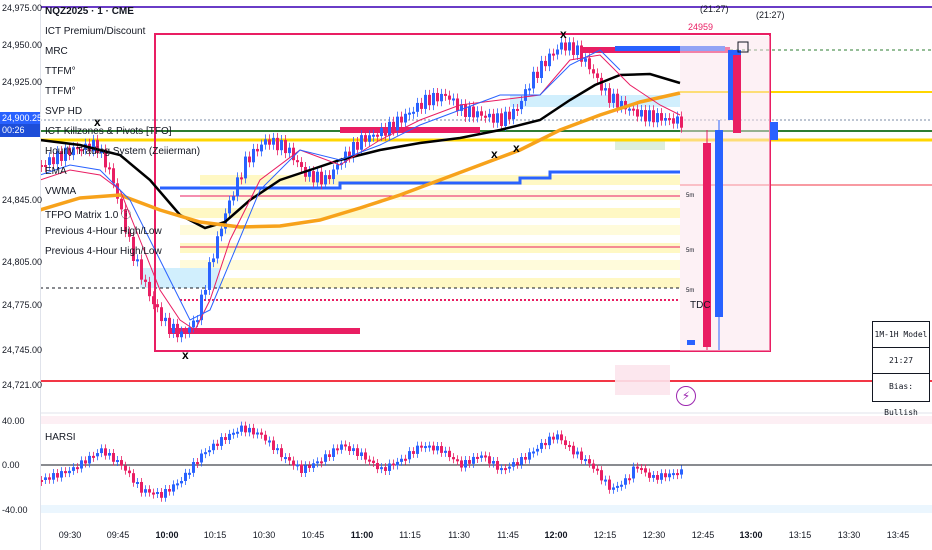  Describe the element at coordinates (22, 385) in the screenshot. I see `price-tick: 24,721.00` at that location.